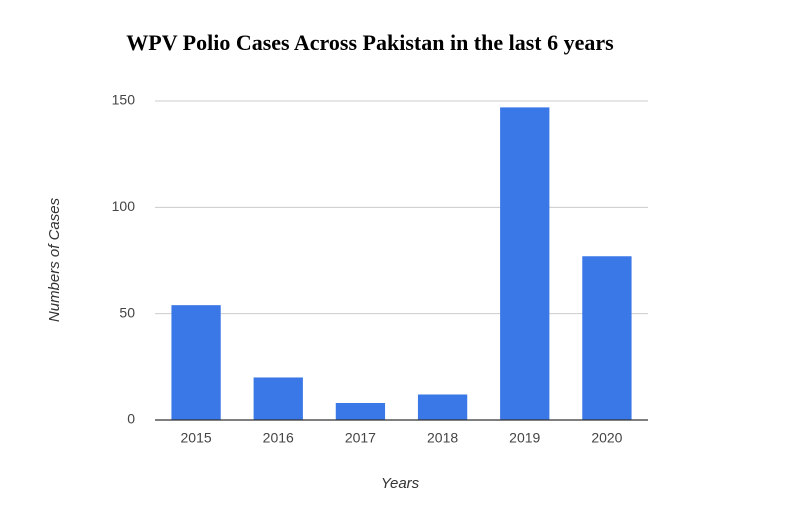 The image size is (800, 520). Describe the element at coordinates (442, 438) in the screenshot. I see `x-tick-label: 2018` at that location.